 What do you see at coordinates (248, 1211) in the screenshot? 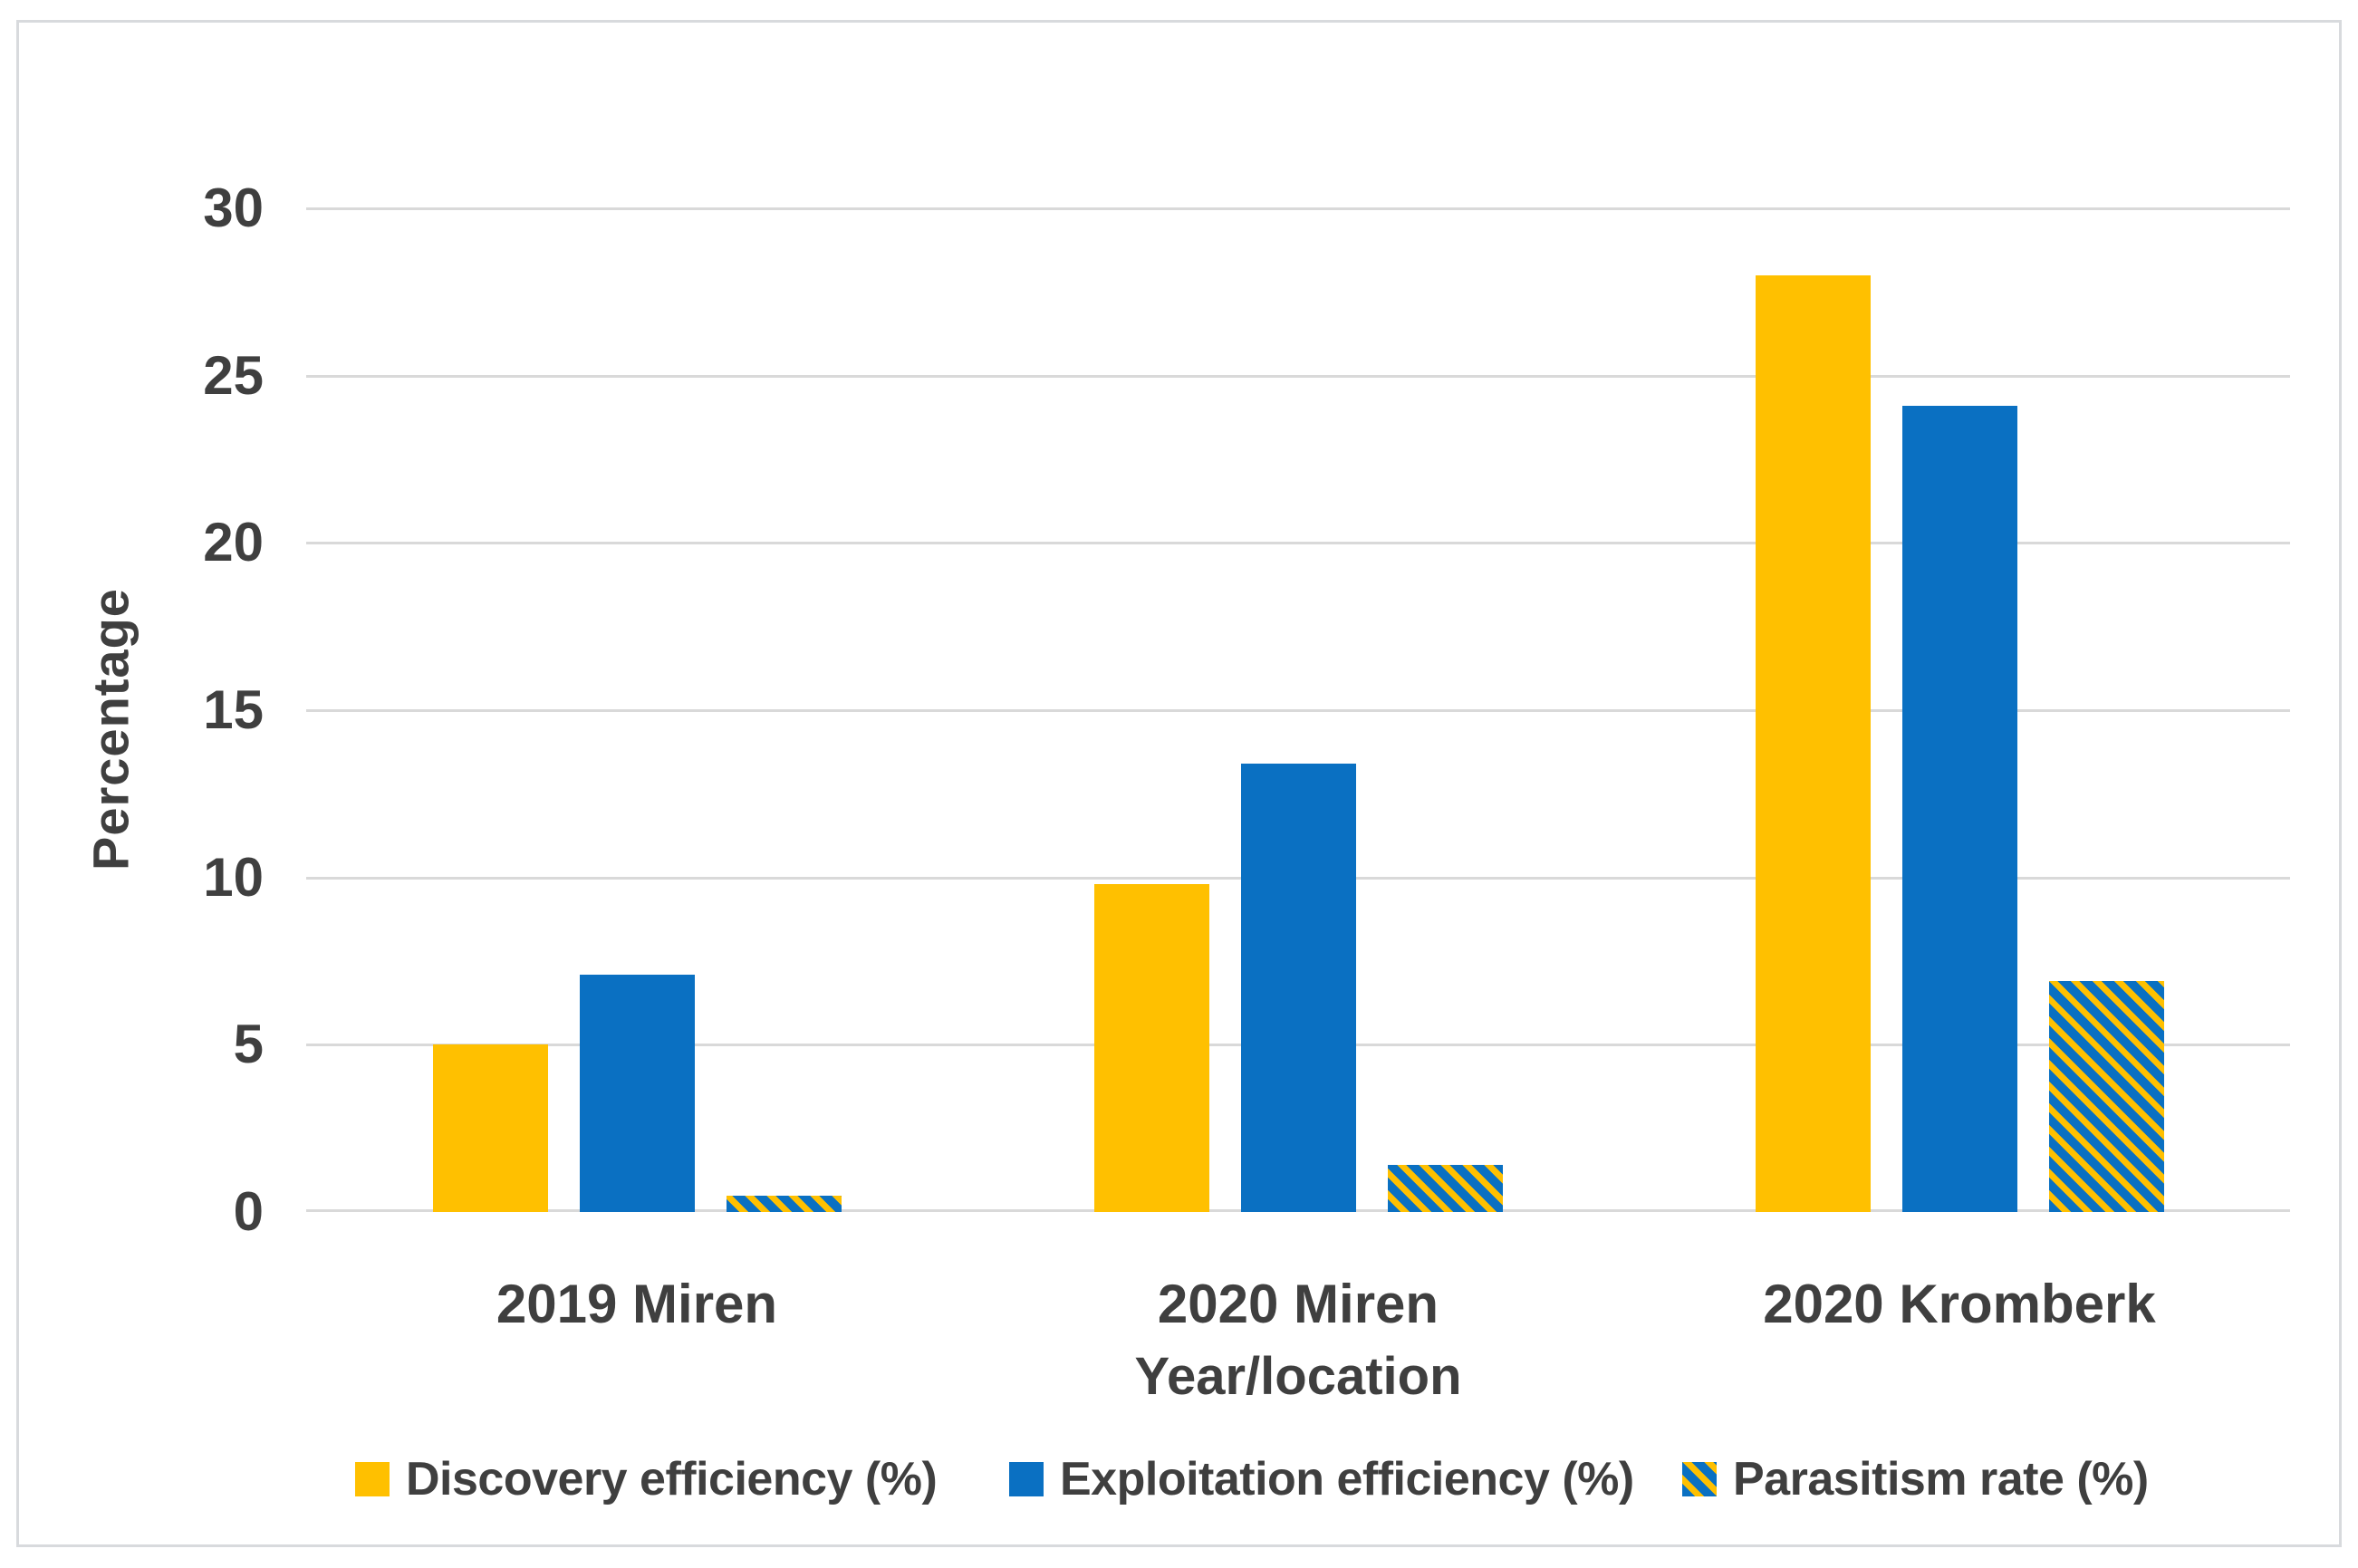
I see `y-tick-label-0: 0` at bounding box center [248, 1211].